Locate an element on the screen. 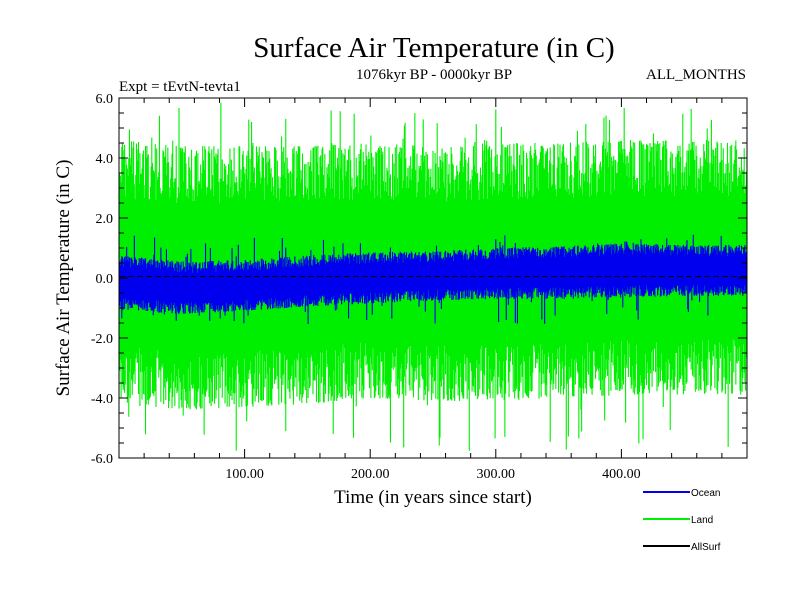 This screenshot has width=800, height=600. y-tick-label: -4.0 is located at coordinates (102, 399).